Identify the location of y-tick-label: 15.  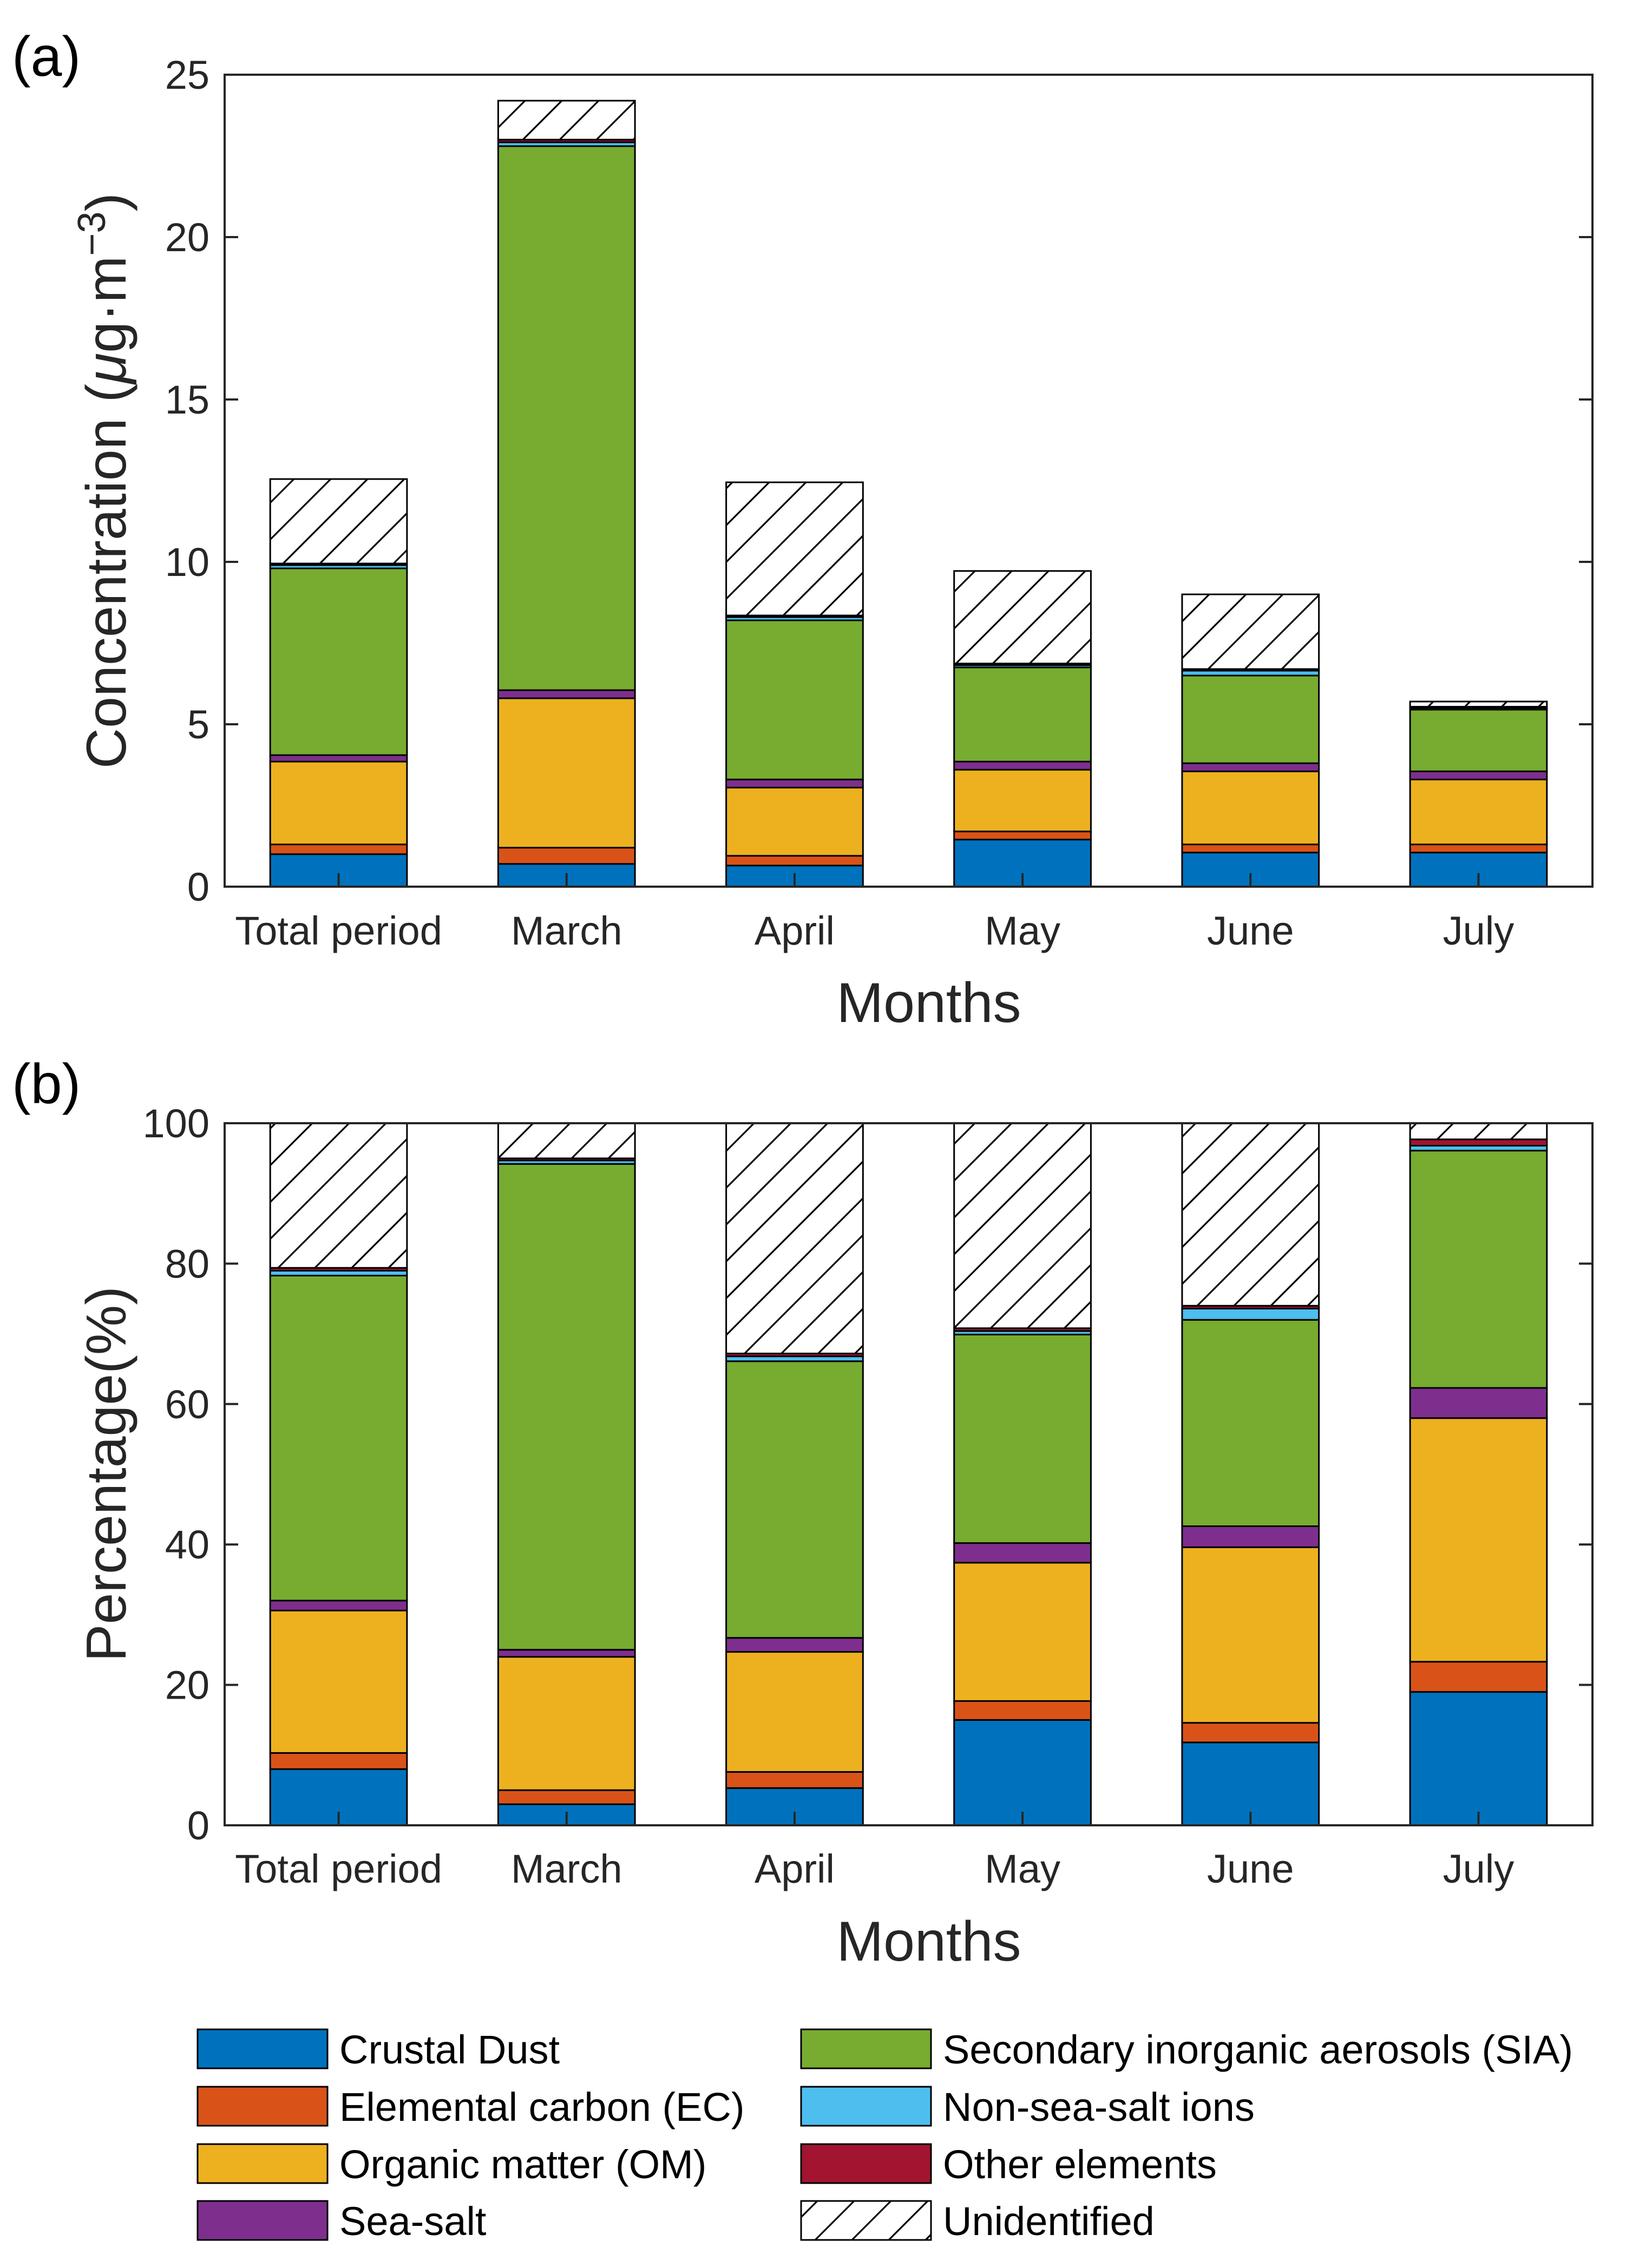
(187, 400).